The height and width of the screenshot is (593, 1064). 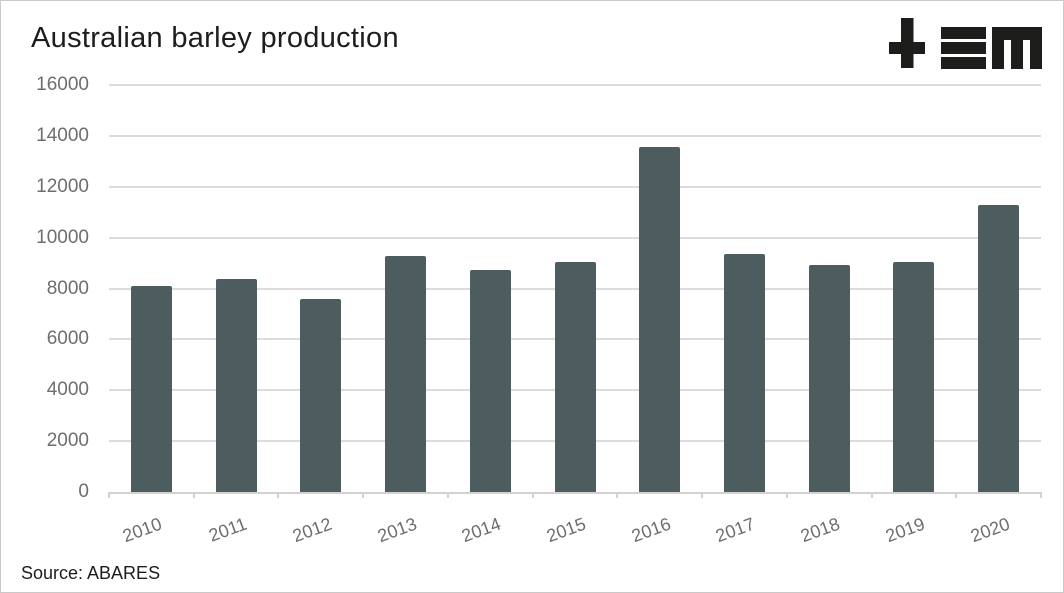 What do you see at coordinates (62, 135) in the screenshot?
I see `y-axis-label: 14000` at bounding box center [62, 135].